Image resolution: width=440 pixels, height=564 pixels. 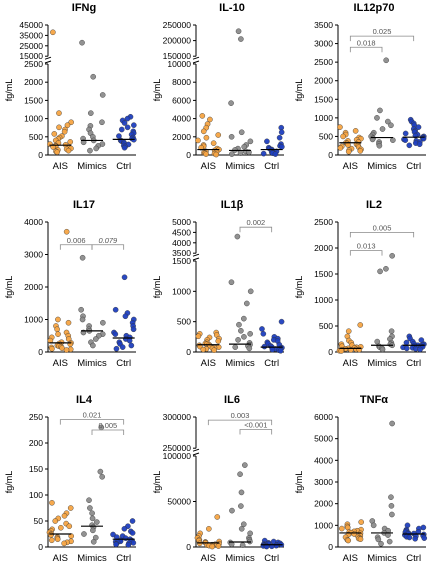 What do you see at coordinates (181, 82) in the screenshot?
I see `y-tick-label: 8000` at bounding box center [181, 82].